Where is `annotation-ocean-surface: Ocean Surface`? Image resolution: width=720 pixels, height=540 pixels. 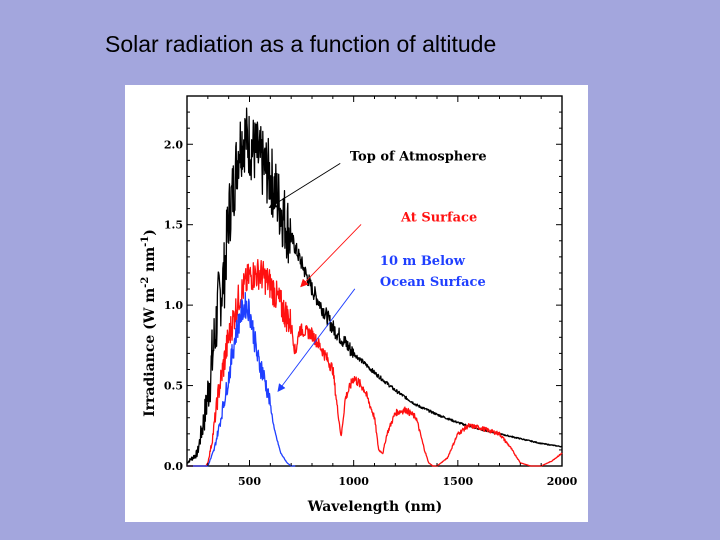 annotation-ocean-surface: Ocean Surface is located at coordinates (433, 282).